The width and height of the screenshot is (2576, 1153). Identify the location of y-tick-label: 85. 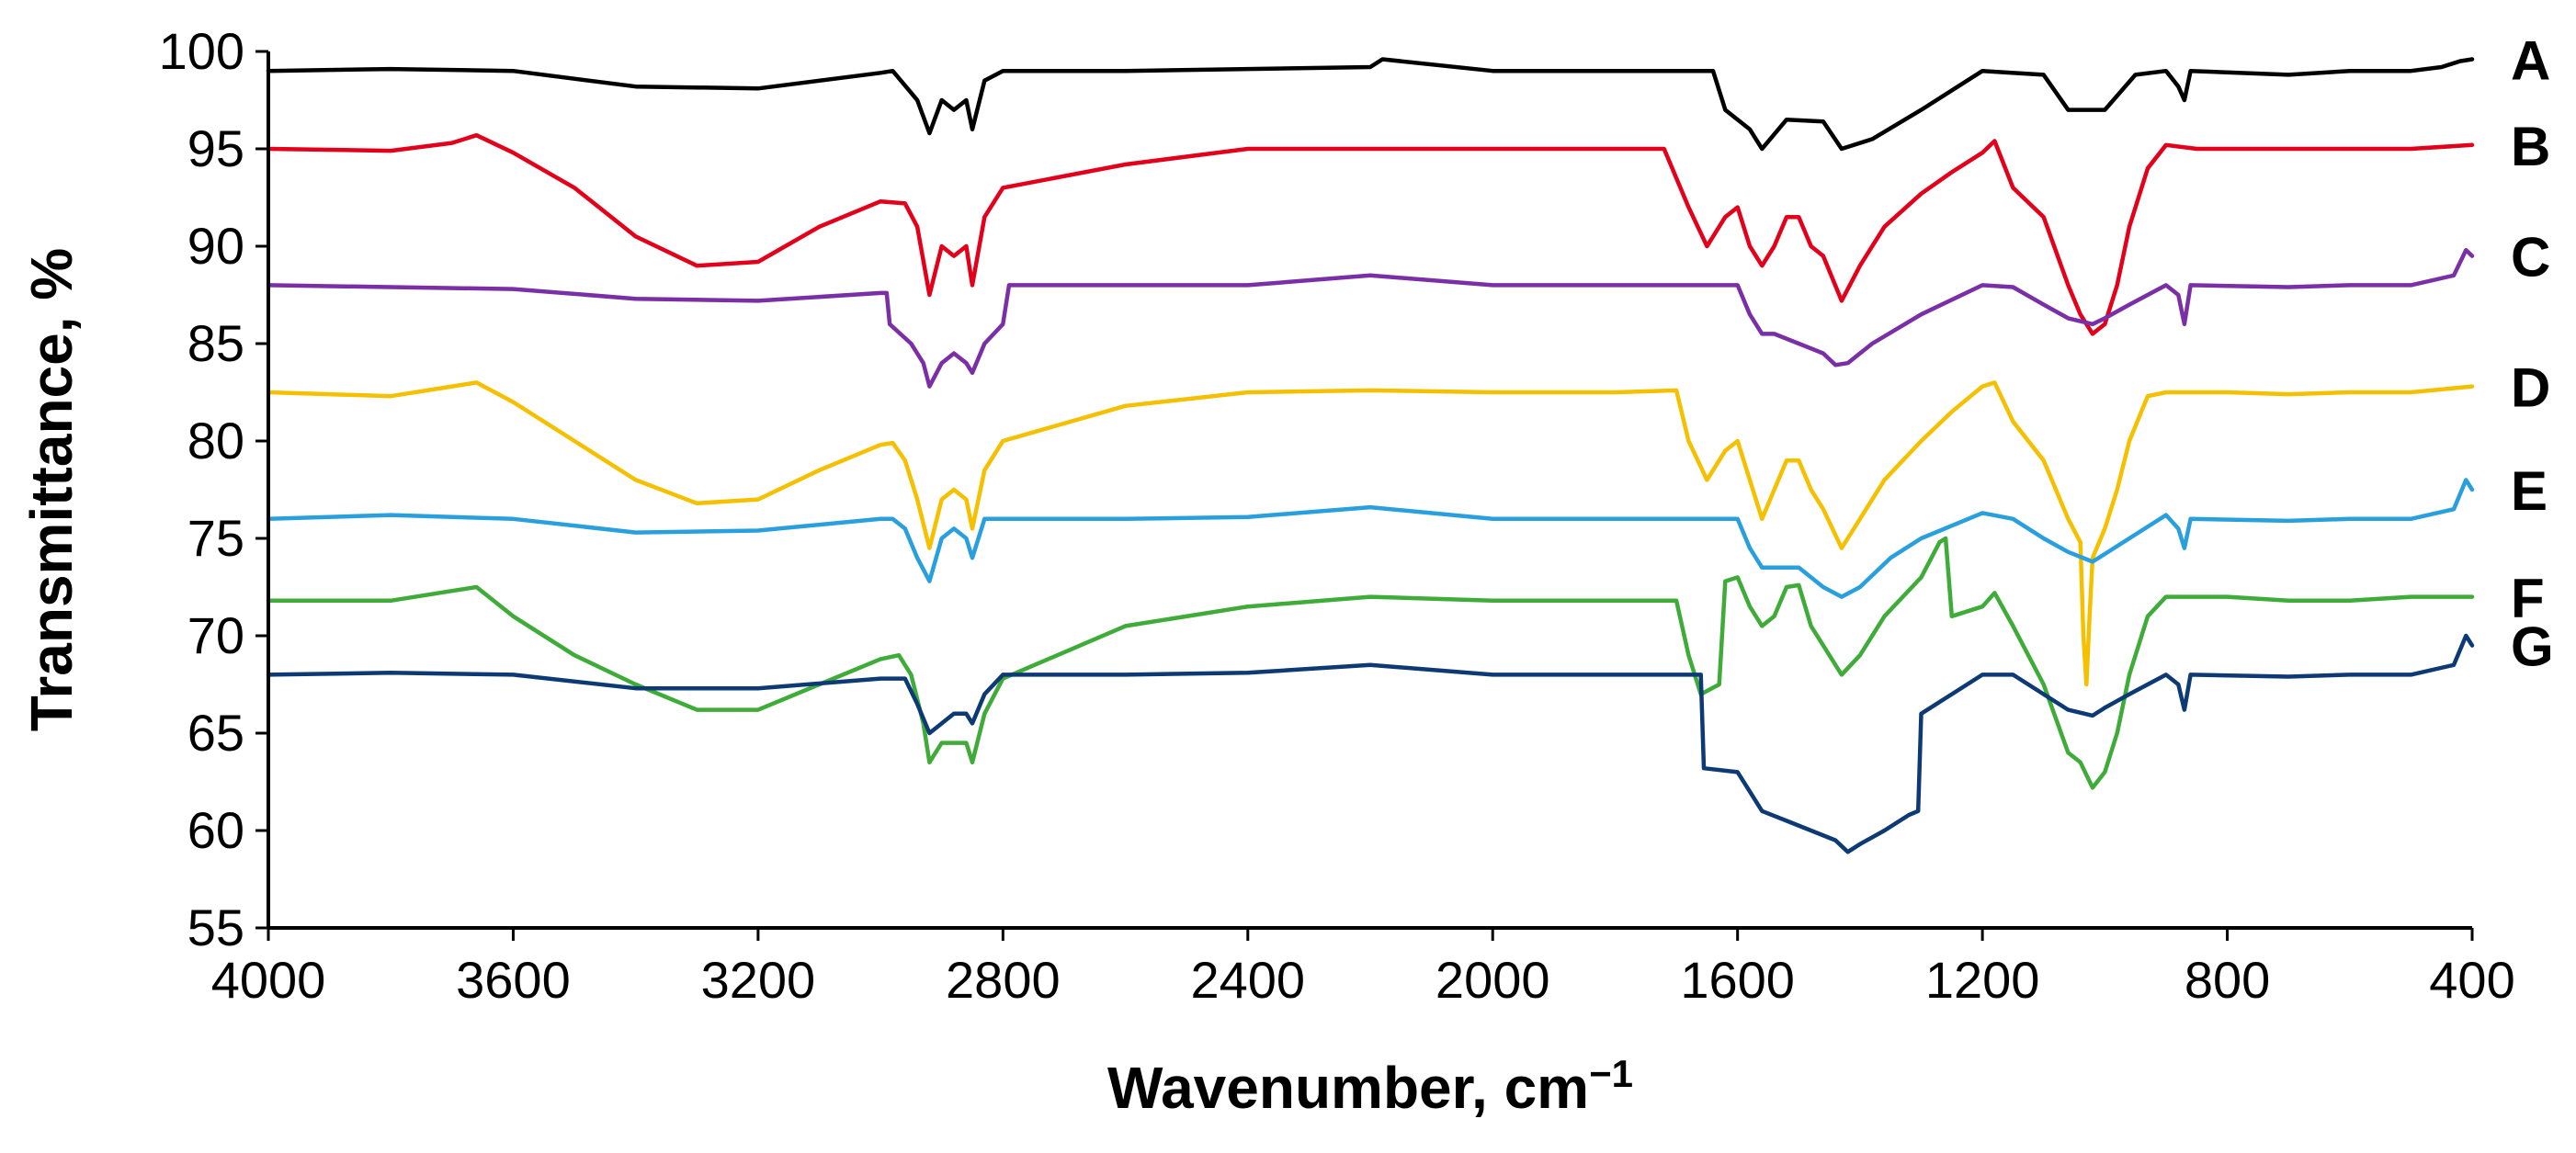
(216, 343).